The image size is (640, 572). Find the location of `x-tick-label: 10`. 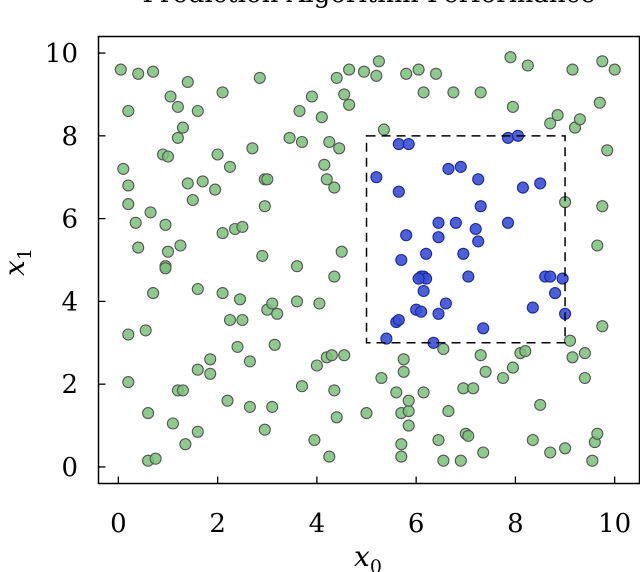

x-tick-label: 10 is located at coordinates (614, 524).